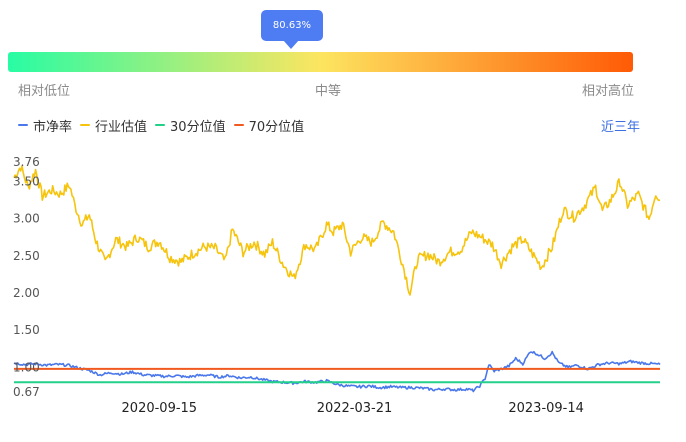 The image size is (686, 442). I want to click on legend-item-p70: 70分位值, so click(269, 125).